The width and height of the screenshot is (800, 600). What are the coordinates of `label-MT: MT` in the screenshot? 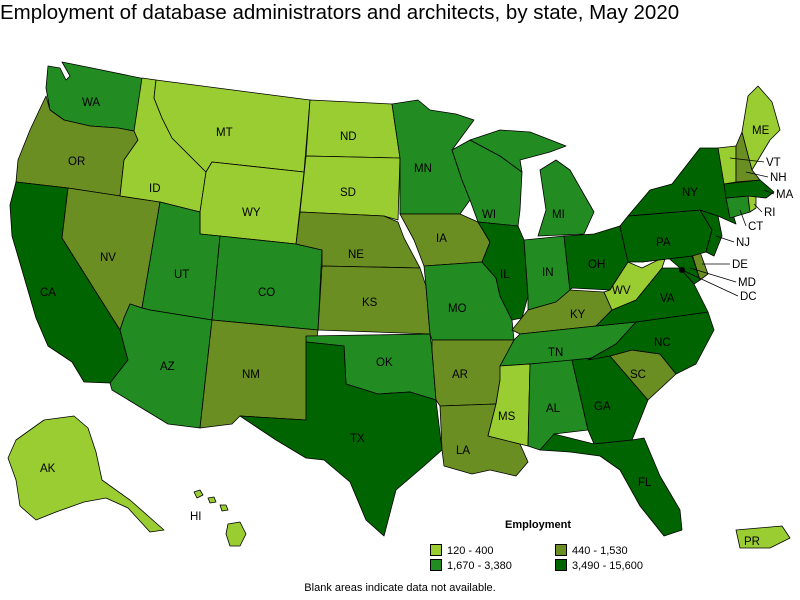 It's located at (224, 133).